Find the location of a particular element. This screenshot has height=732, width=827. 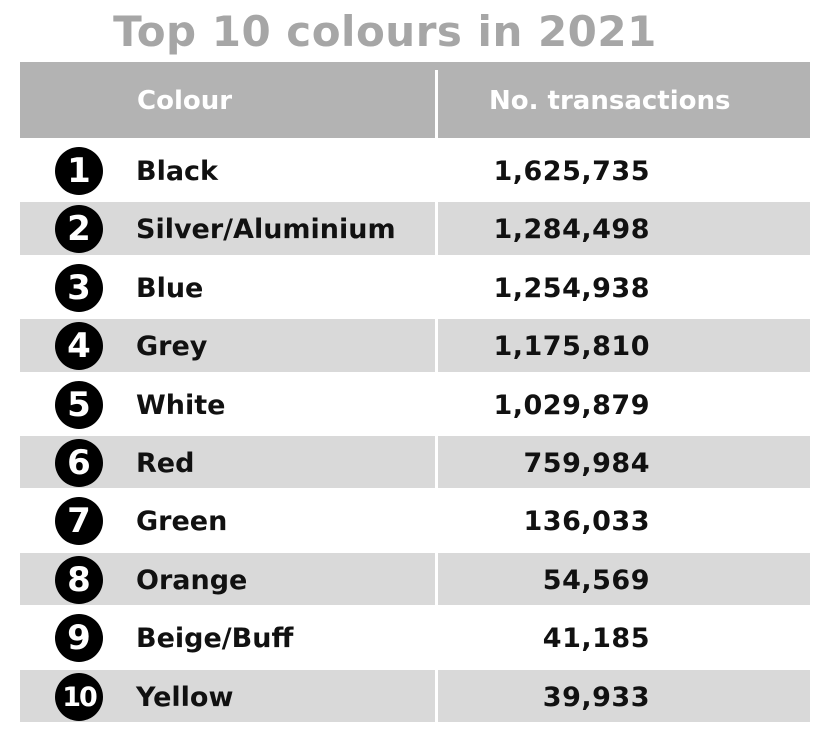

rank-badge: 7 is located at coordinates (79, 521).